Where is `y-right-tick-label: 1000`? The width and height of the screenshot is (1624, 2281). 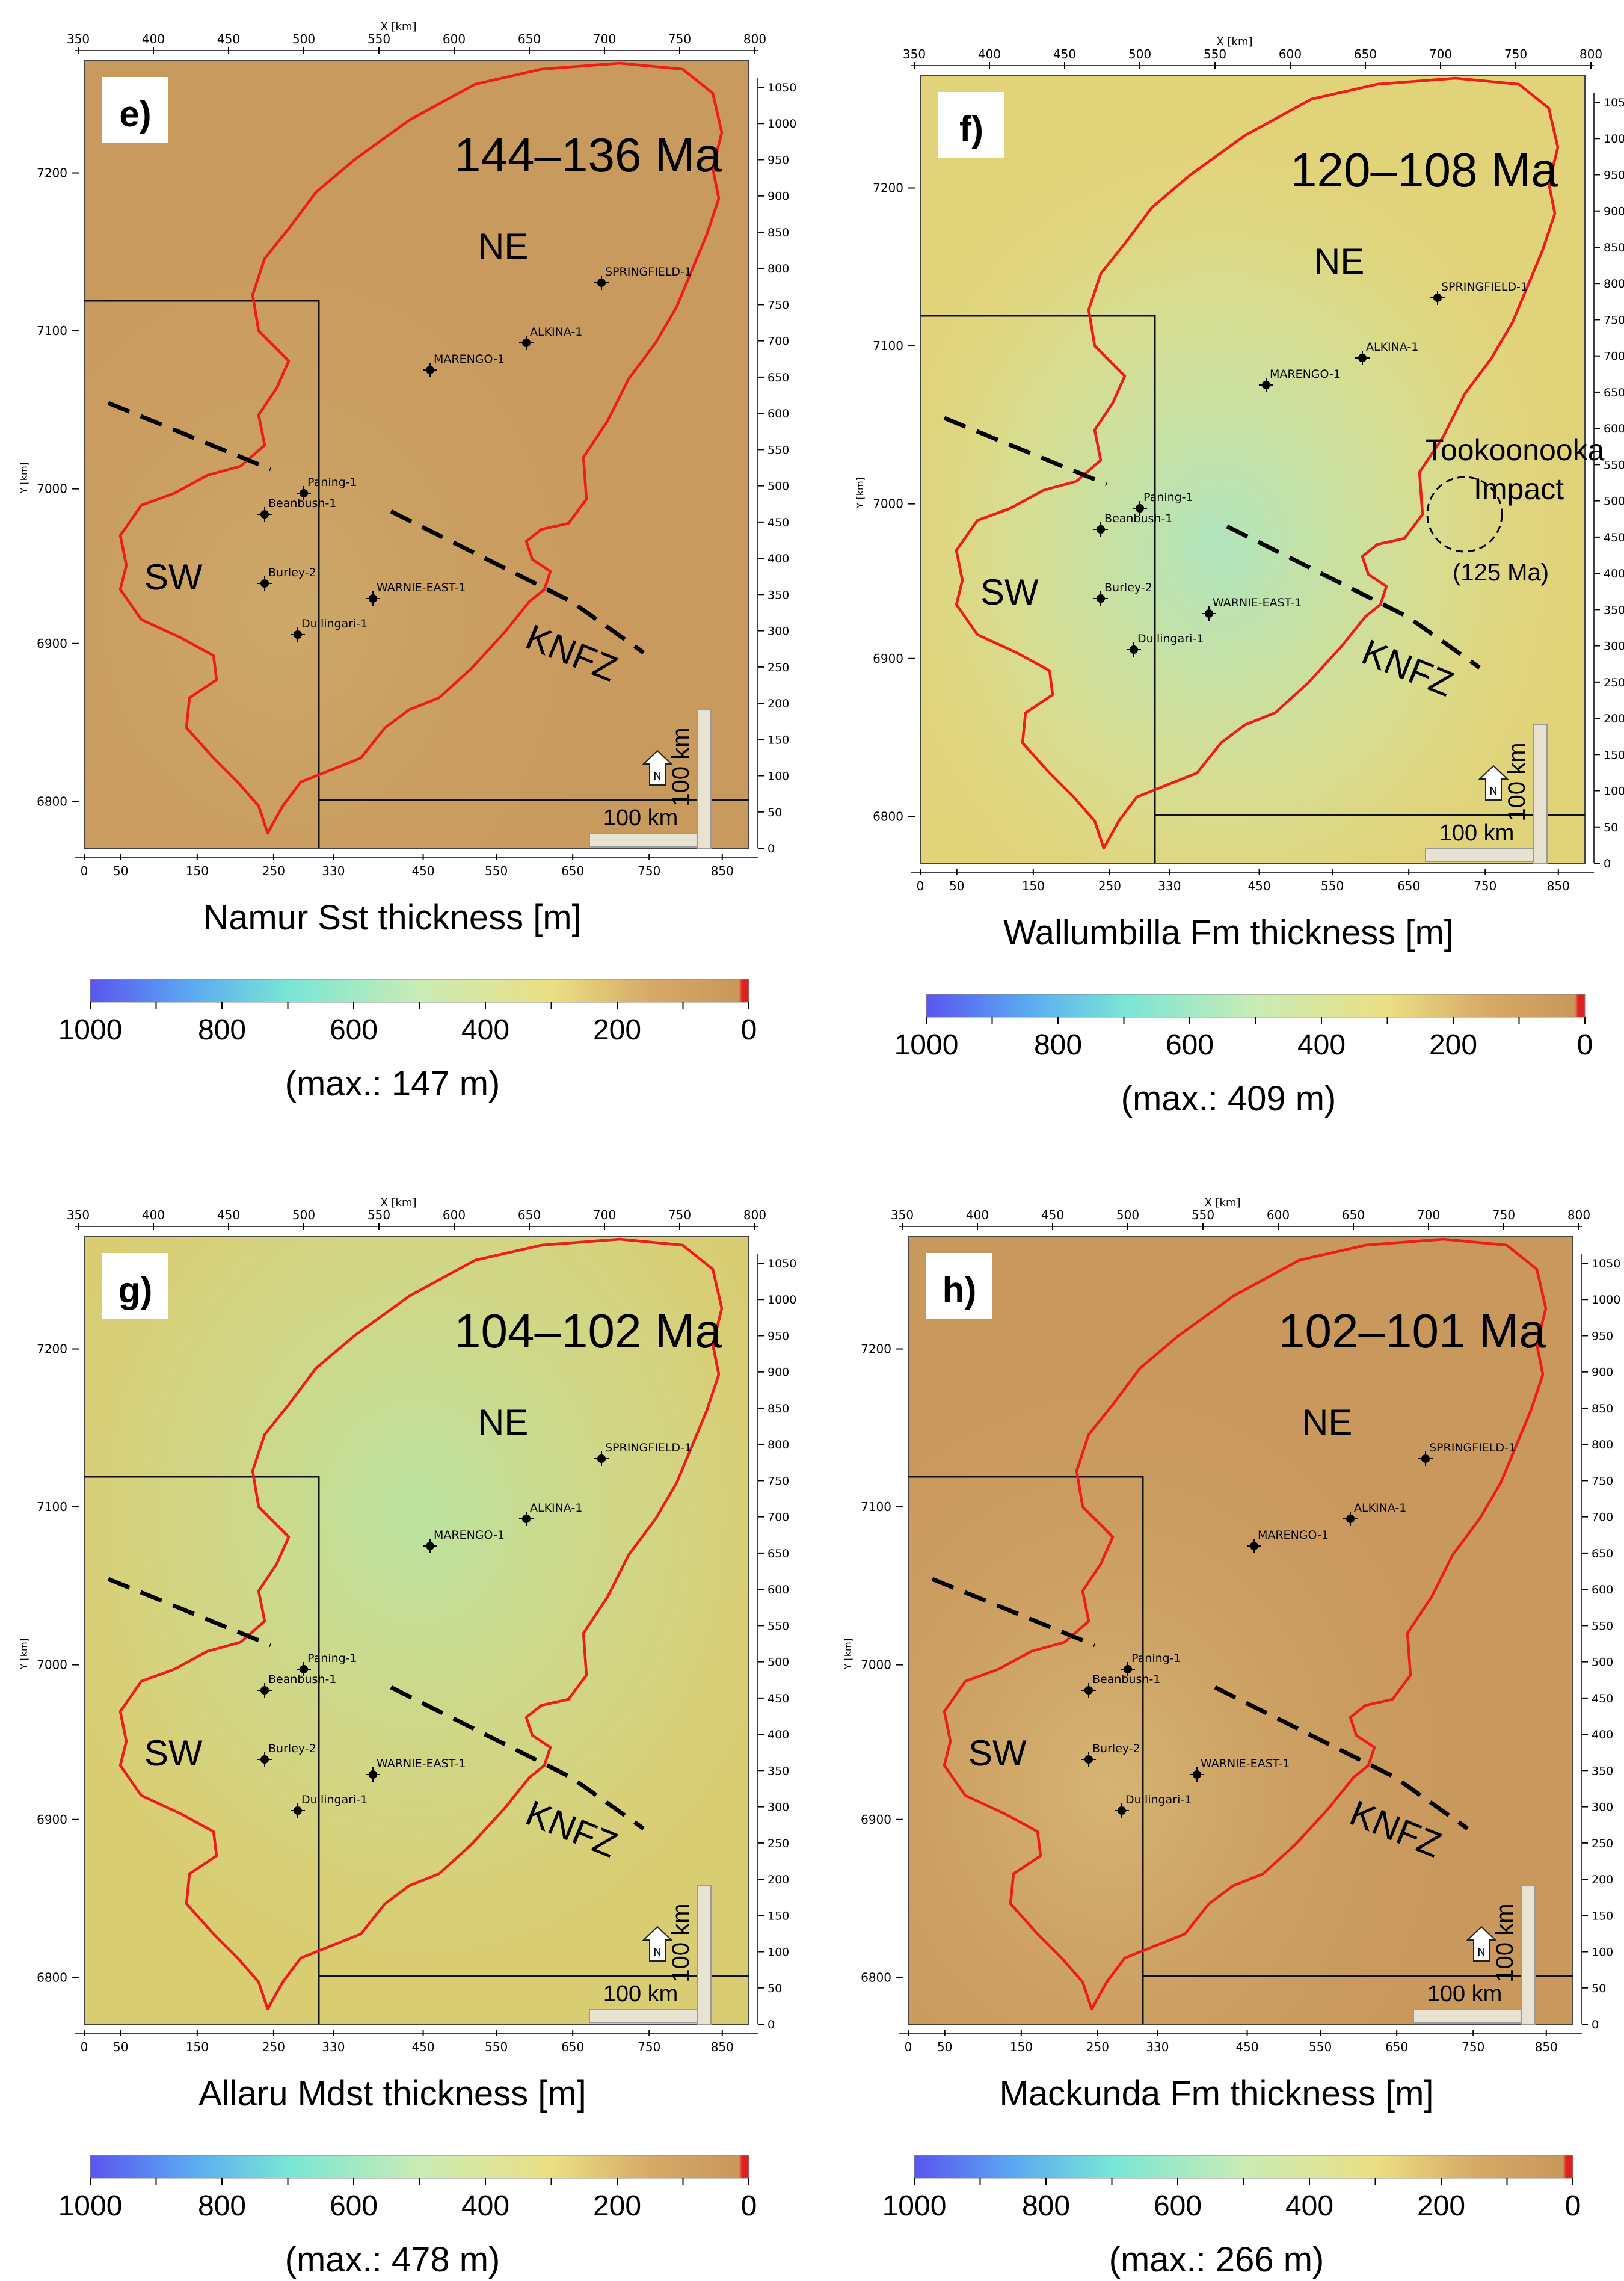
y-right-tick-label: 1000 is located at coordinates (781, 124).